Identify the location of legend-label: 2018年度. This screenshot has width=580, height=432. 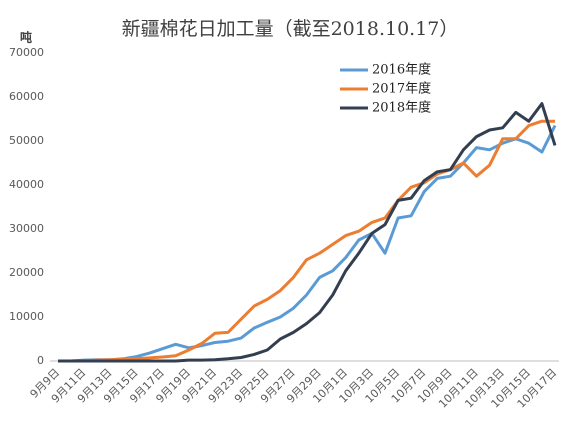
(401, 108).